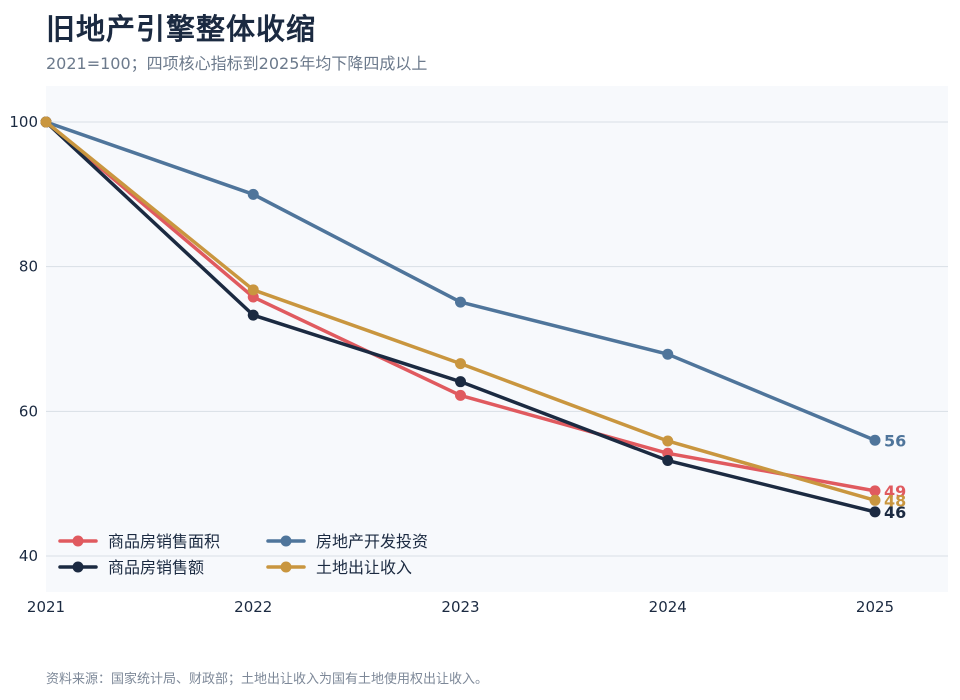  I want to click on y-tick-label: 40, so click(28, 556).